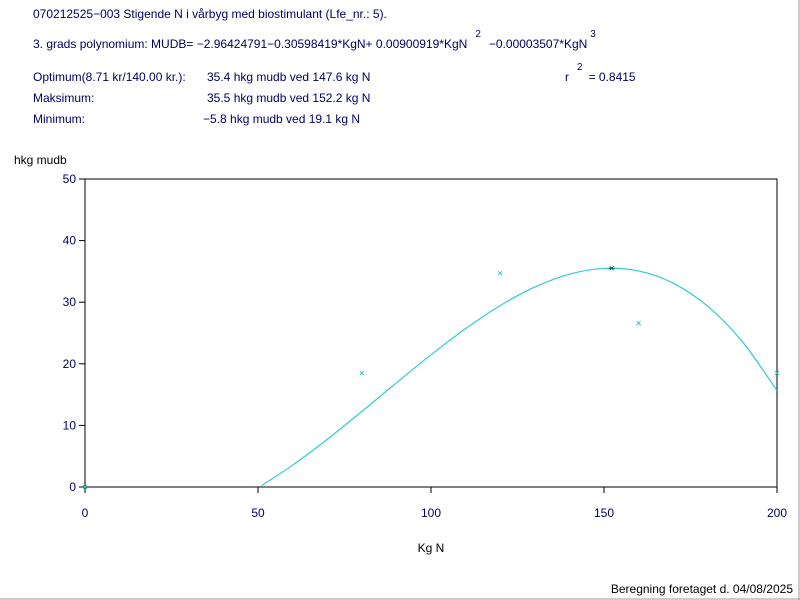  Describe the element at coordinates (593, 34) in the screenshot. I see `formula-exponent: 3` at that location.